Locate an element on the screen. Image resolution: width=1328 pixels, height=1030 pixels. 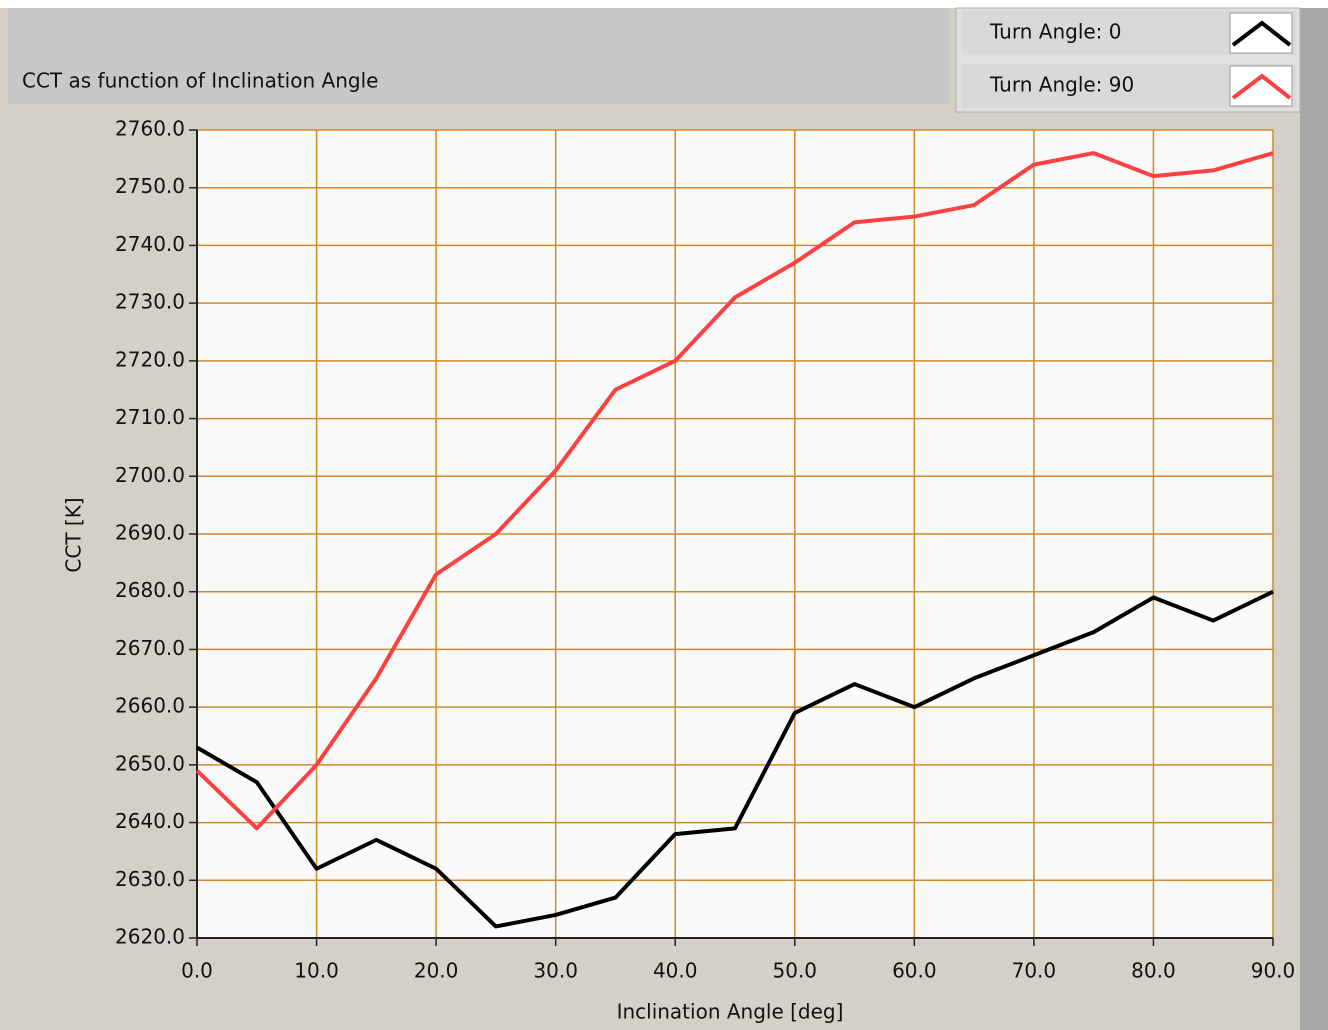
x-tick-label: 80.0 is located at coordinates (1153, 971).